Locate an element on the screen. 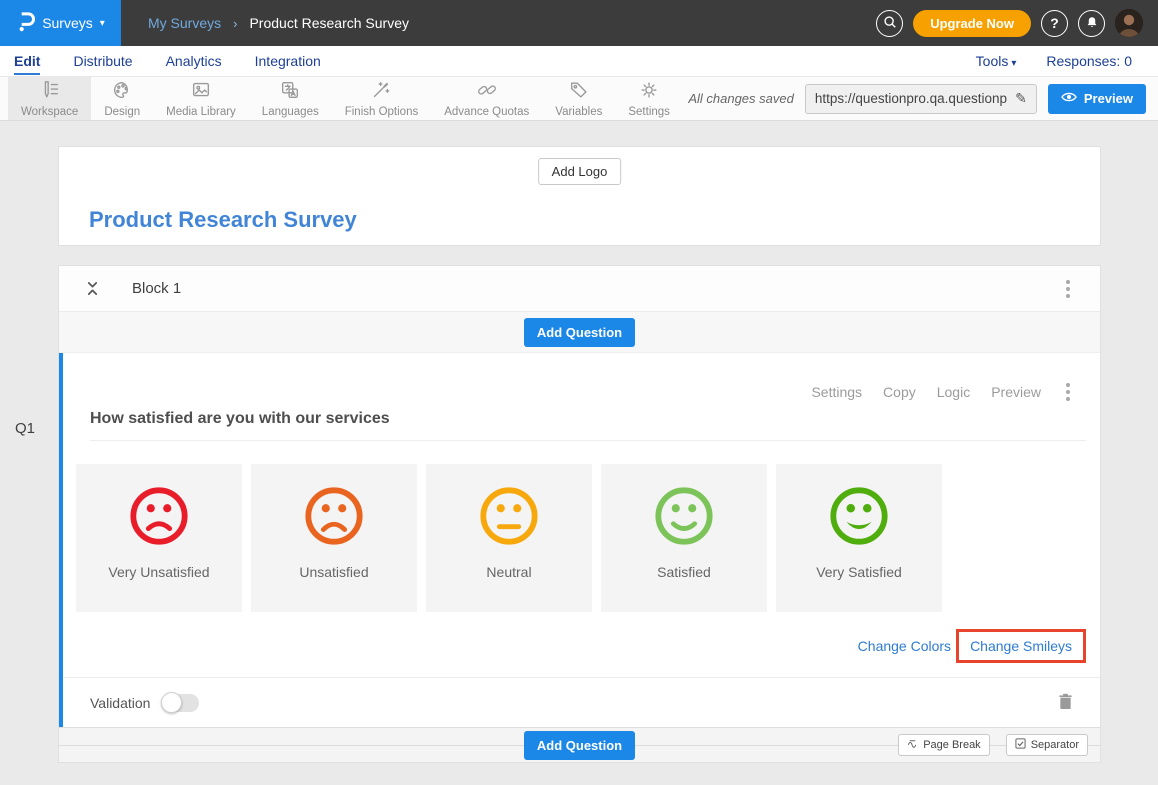 The width and height of the screenshot is (1158, 785). help-button: ? is located at coordinates (1054, 23).